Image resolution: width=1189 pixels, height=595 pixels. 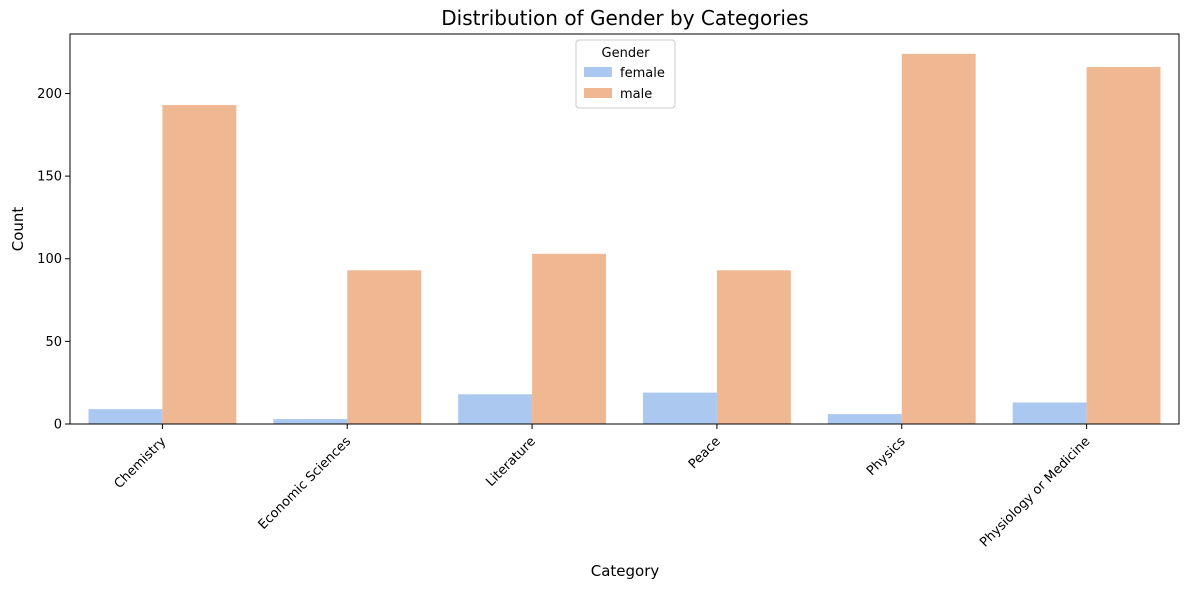 What do you see at coordinates (705, 453) in the screenshot?
I see `x-tick-label: Peace` at bounding box center [705, 453].